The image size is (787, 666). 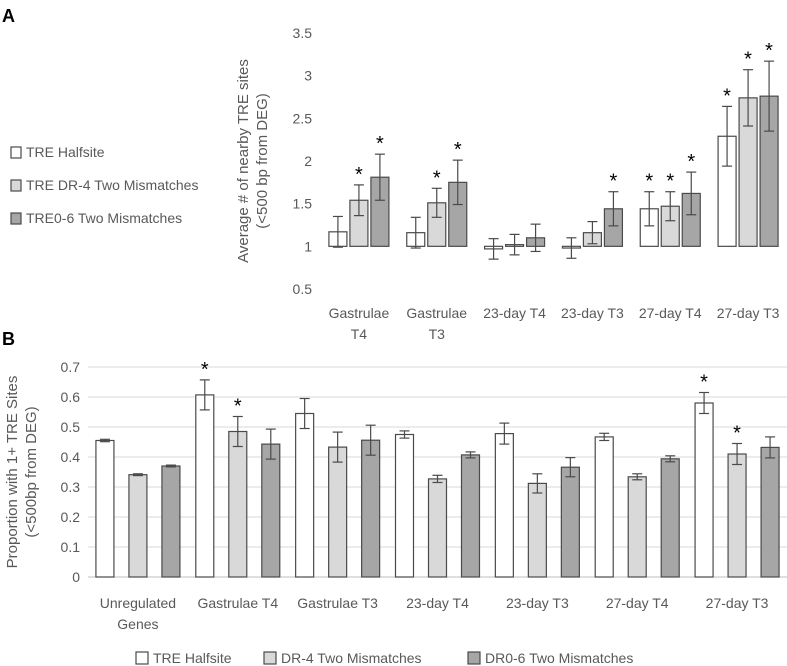 What do you see at coordinates (614, 182) in the screenshot?
I see `sig-marker-a-3-2: *` at bounding box center [614, 182].